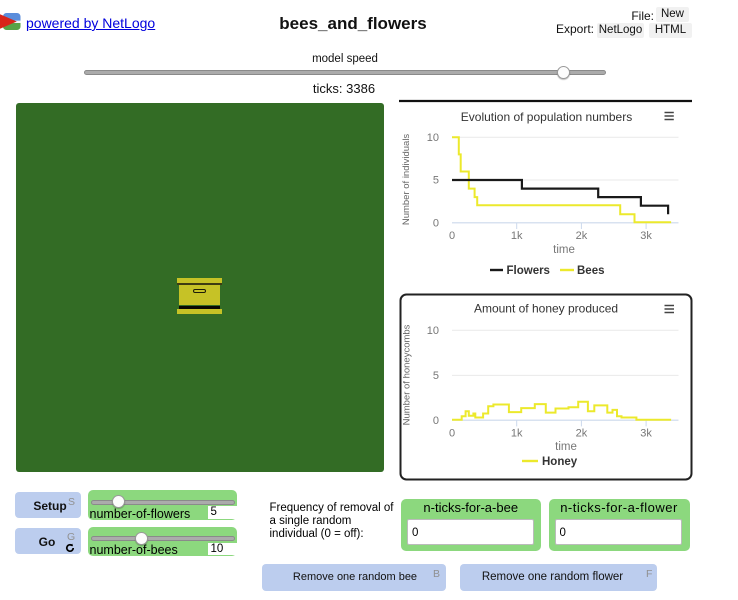 The image size is (738, 600). What do you see at coordinates (560, 462) in the screenshot?
I see `svg-text: Honey` at bounding box center [560, 462].